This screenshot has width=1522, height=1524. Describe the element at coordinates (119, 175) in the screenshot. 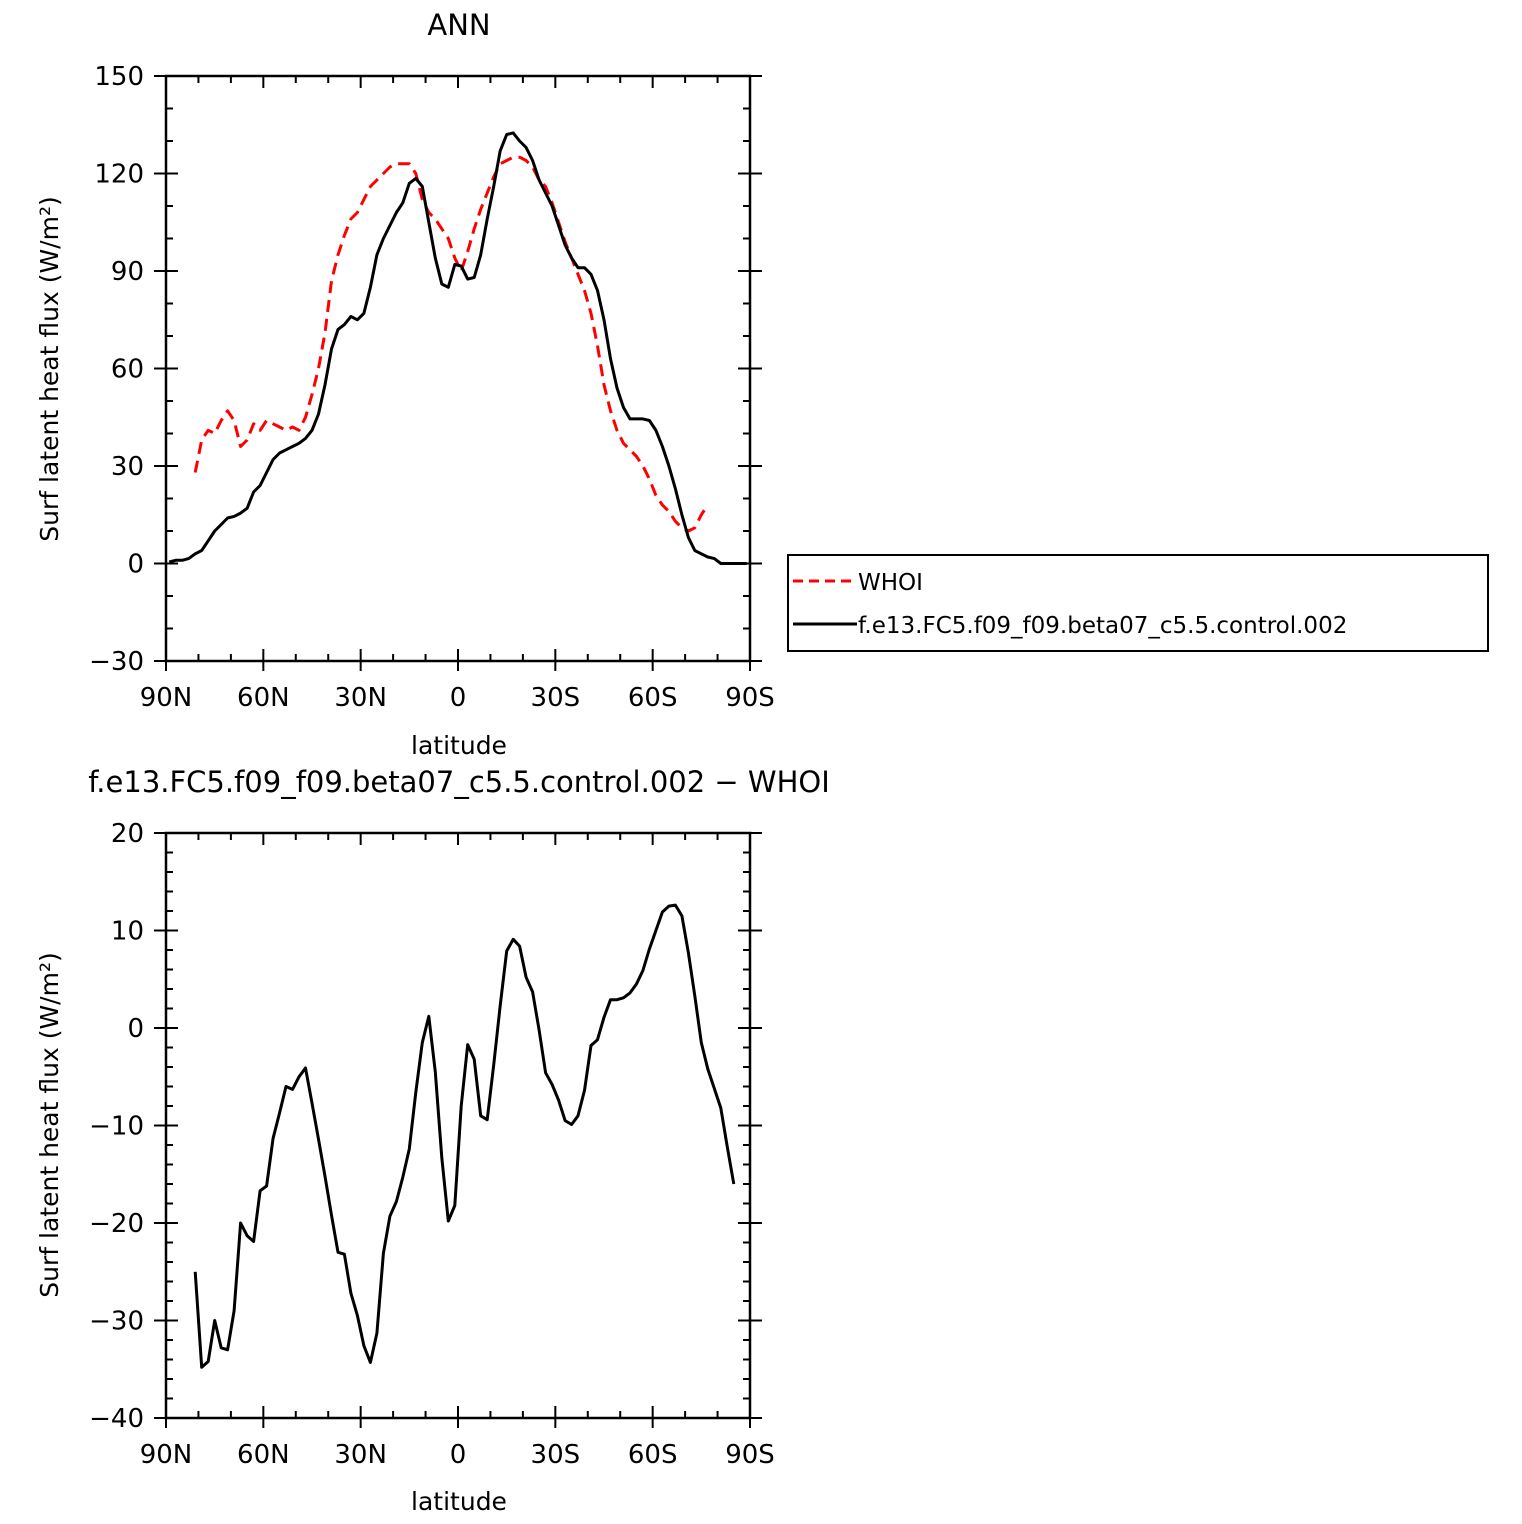

I see `top-chart-y-tick-label: 120` at that location.